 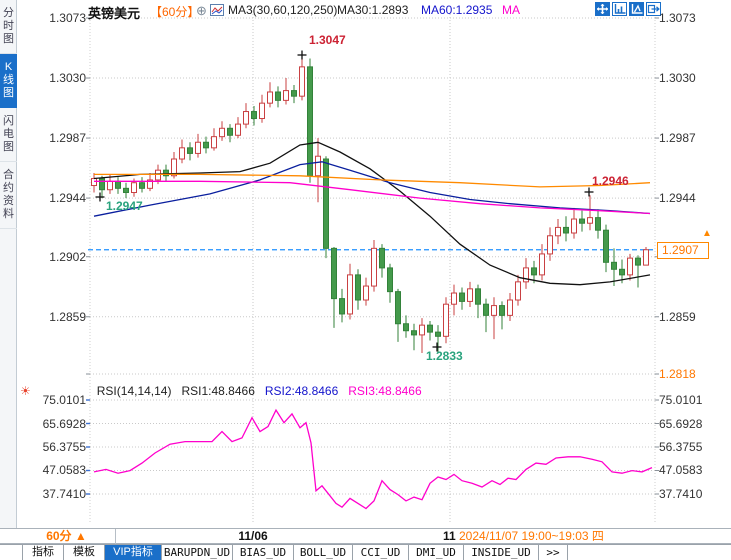 I want to click on period-selector: 60分 ▲, so click(x=67, y=536).